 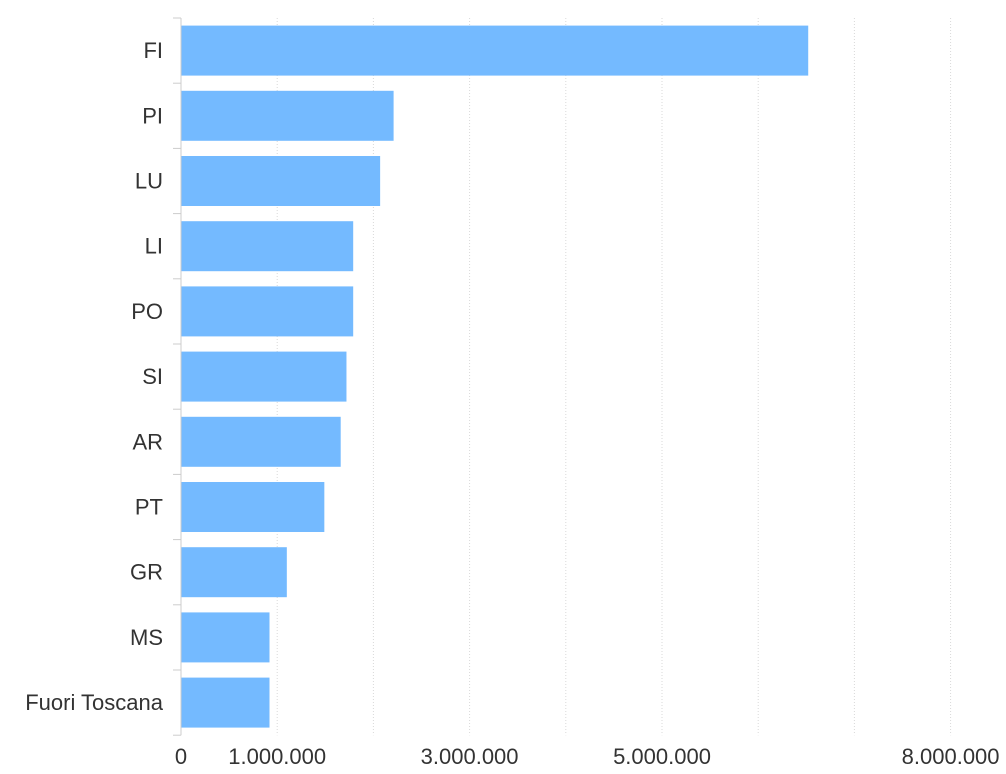 What do you see at coordinates (177, 376) in the screenshot?
I see `axis-layer` at bounding box center [177, 376].